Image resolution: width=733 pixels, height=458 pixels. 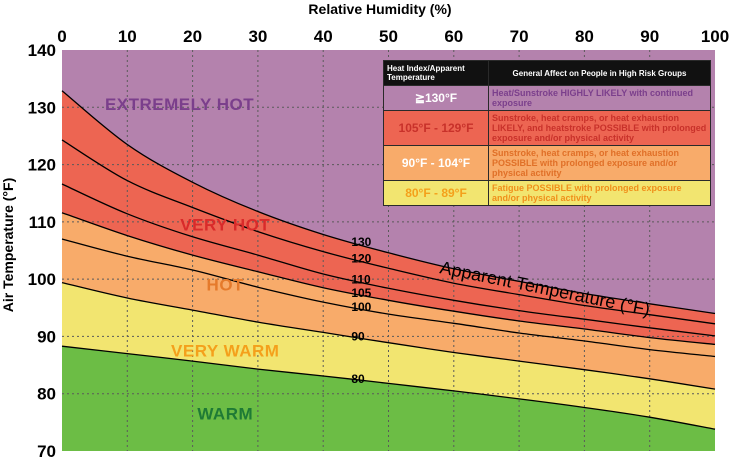 I want to click on x-tick-label: 90, so click(x=649, y=36).